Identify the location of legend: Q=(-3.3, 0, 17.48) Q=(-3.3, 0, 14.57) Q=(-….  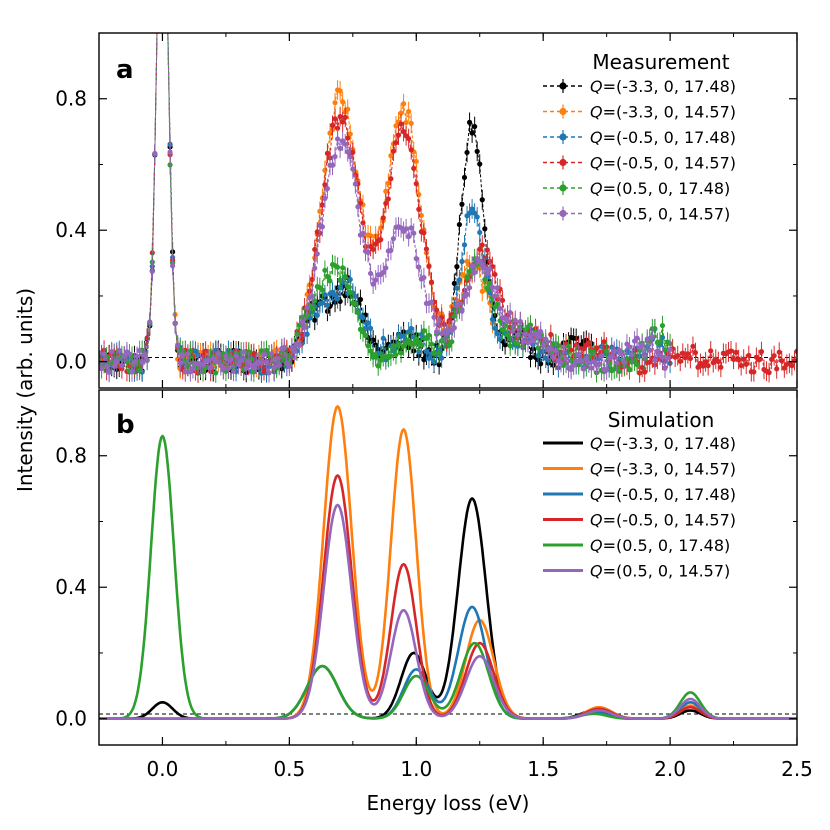
(639, 150).